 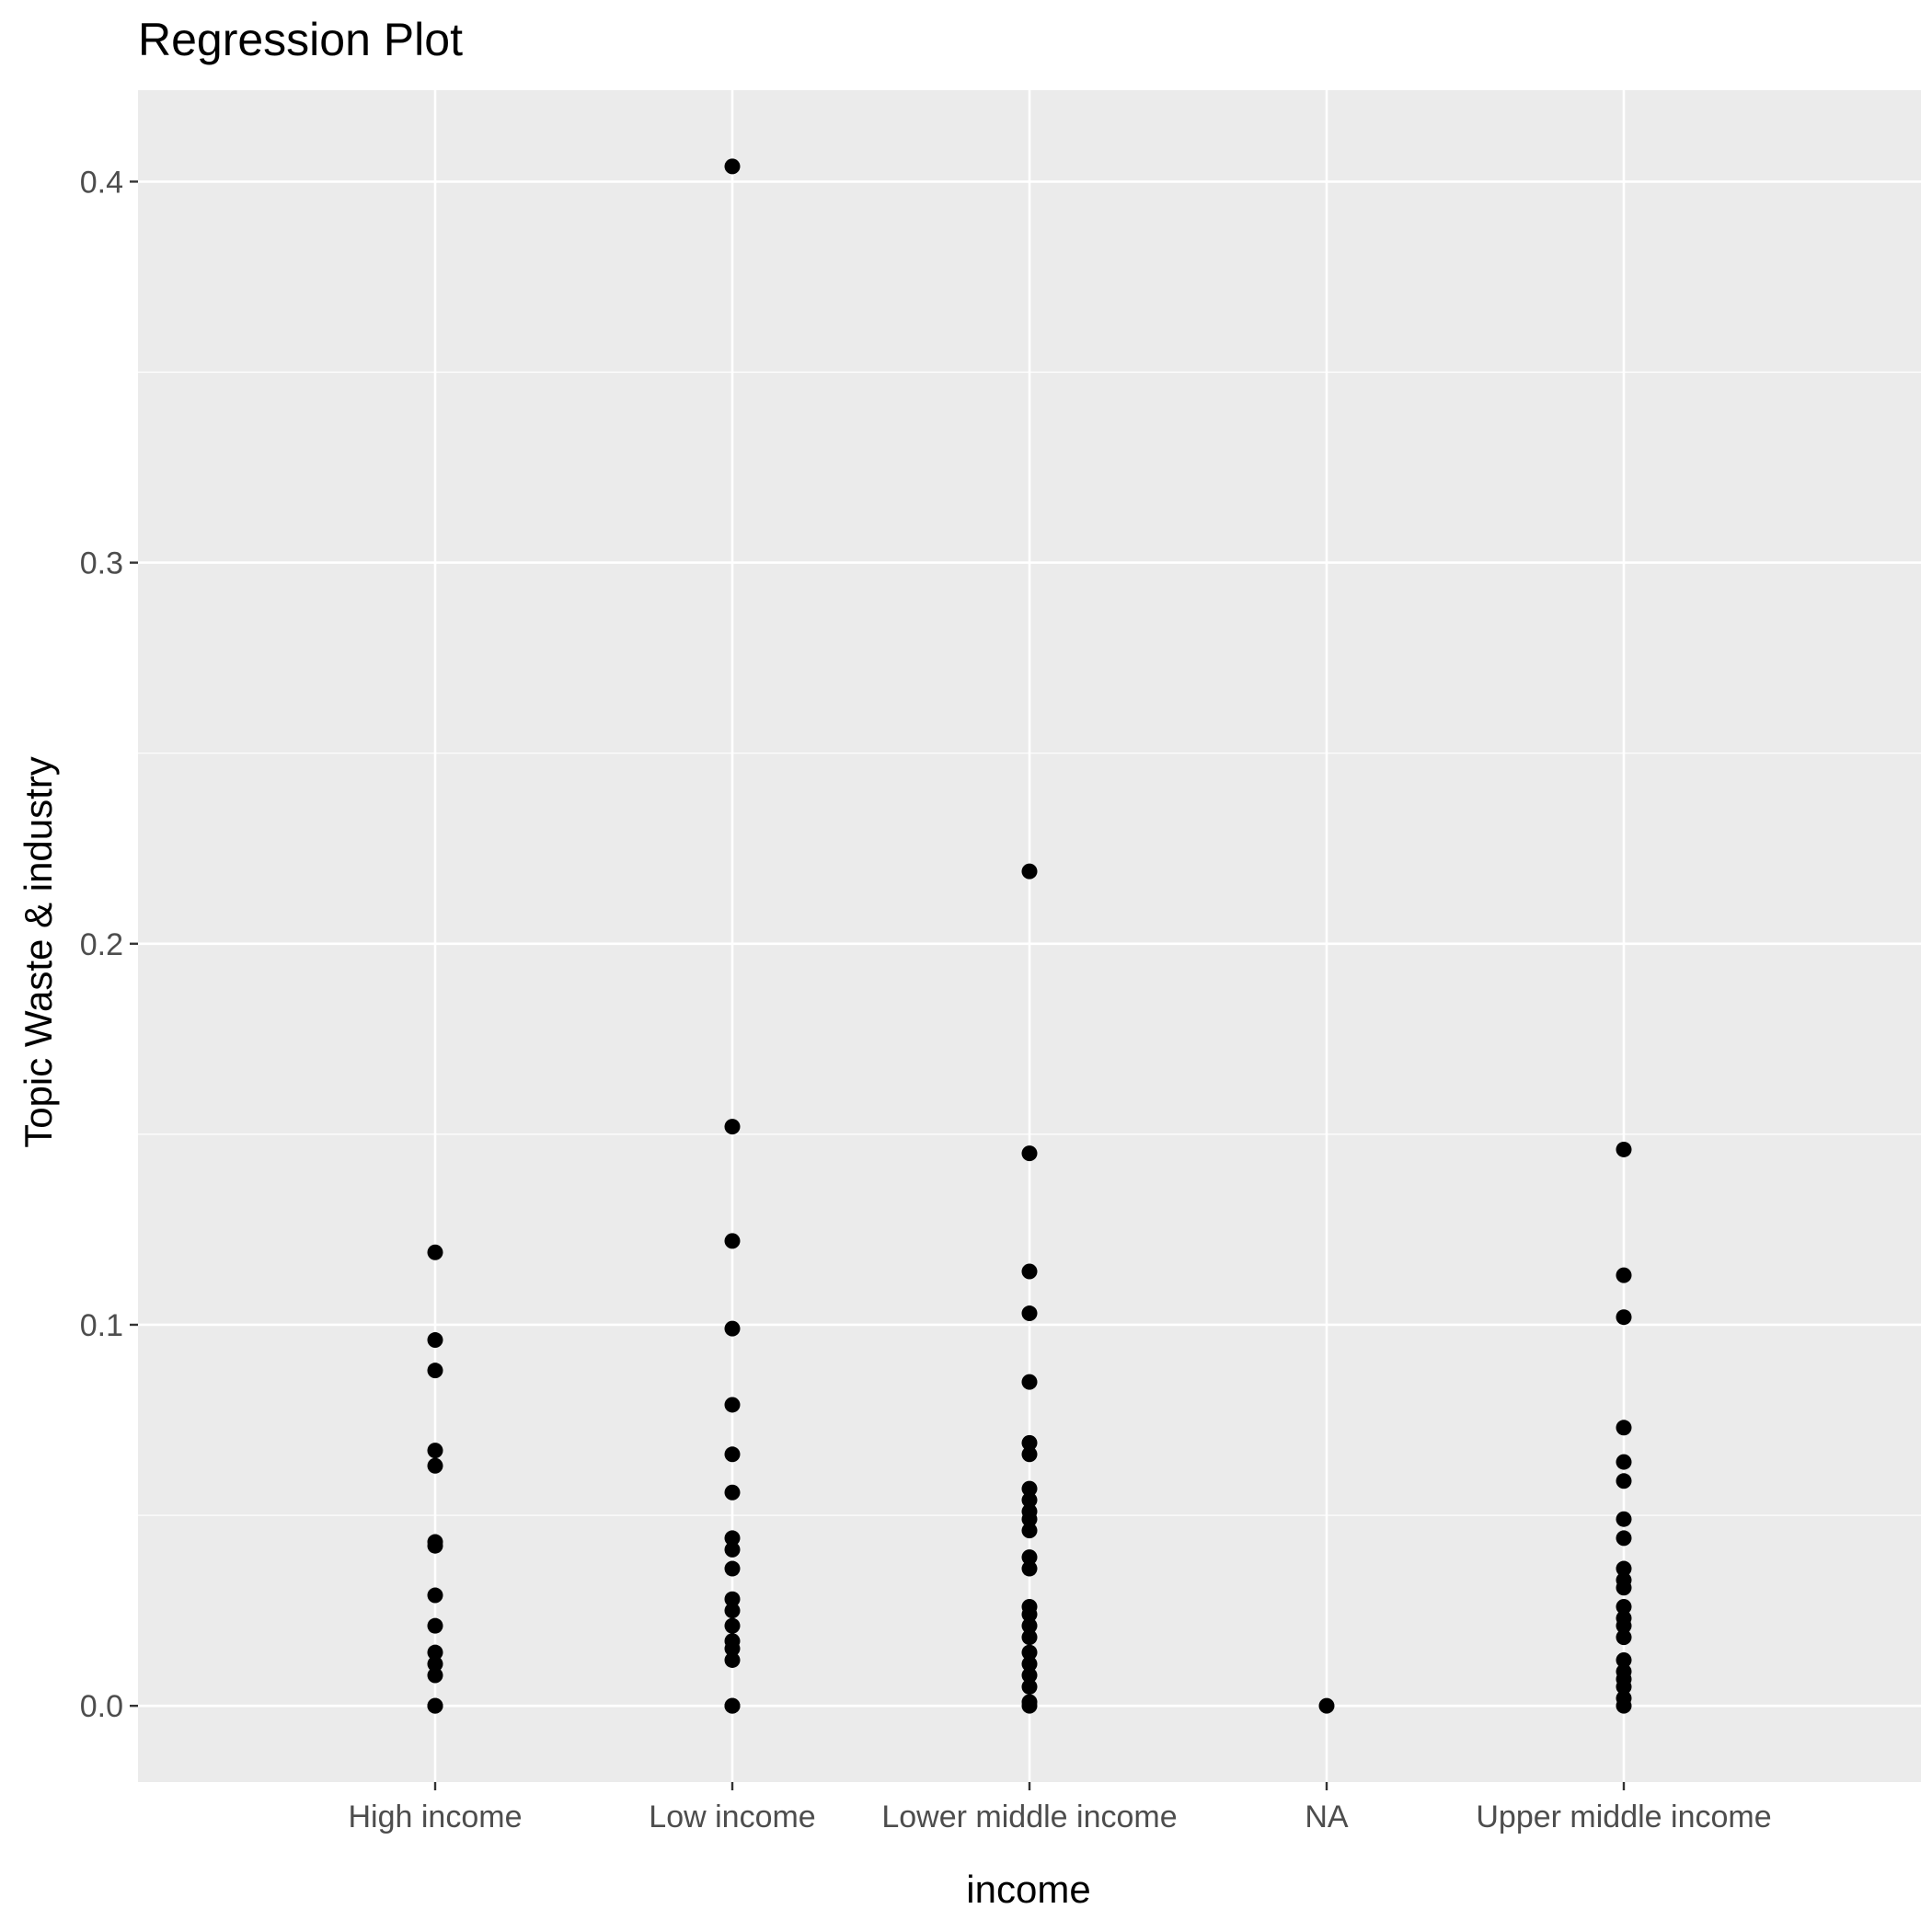 What do you see at coordinates (436, 1817) in the screenshot?
I see `x-tick-label: High income` at bounding box center [436, 1817].